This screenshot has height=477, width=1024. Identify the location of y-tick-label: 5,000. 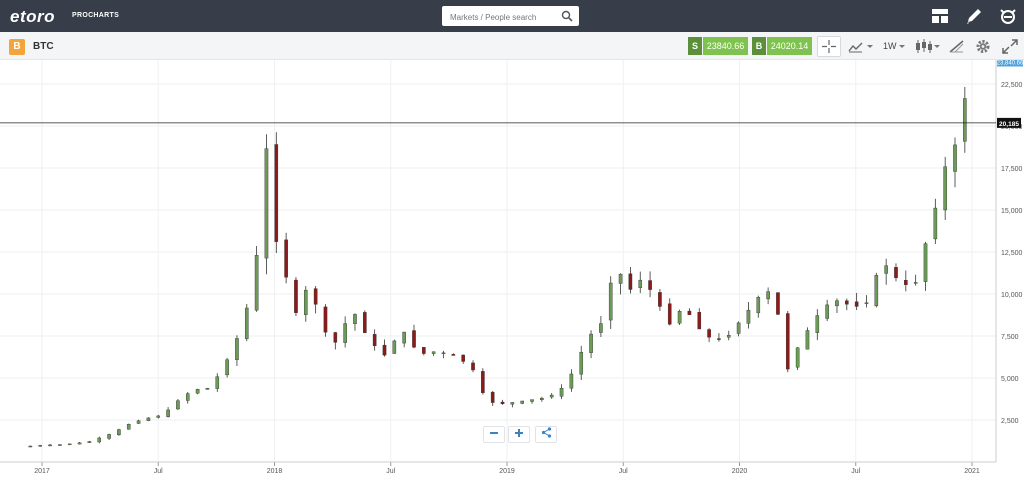
(1010, 379).